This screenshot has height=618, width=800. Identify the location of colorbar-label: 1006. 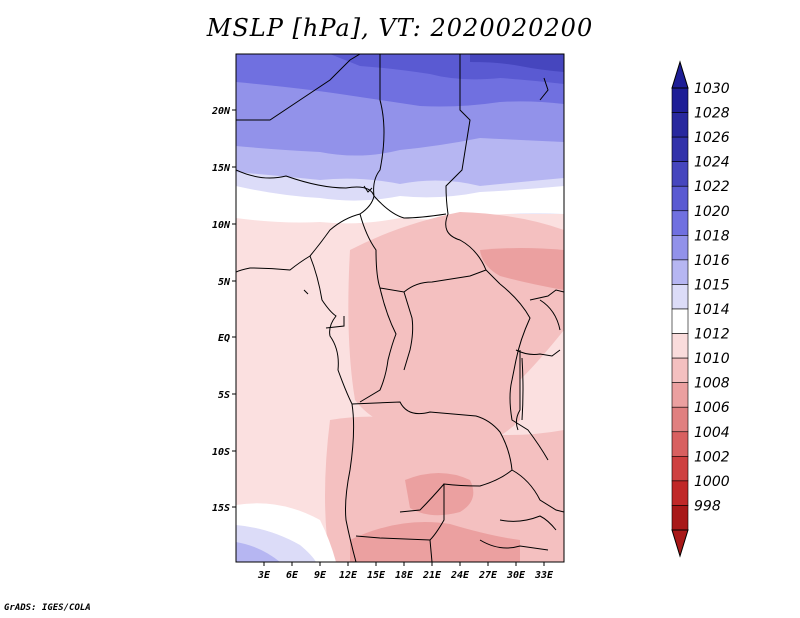
(712, 408).